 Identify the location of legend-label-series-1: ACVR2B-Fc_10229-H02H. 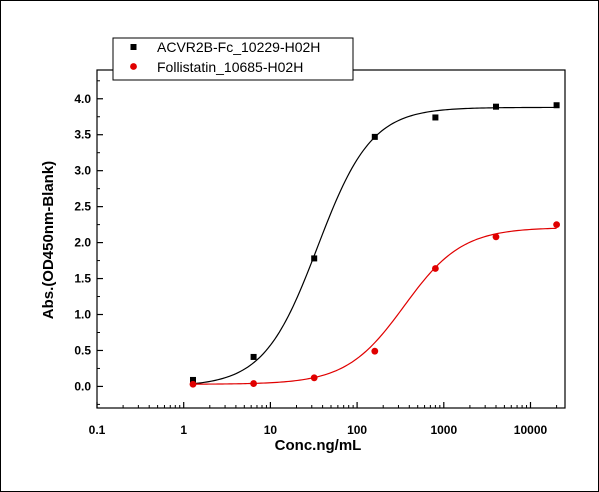
(238, 47).